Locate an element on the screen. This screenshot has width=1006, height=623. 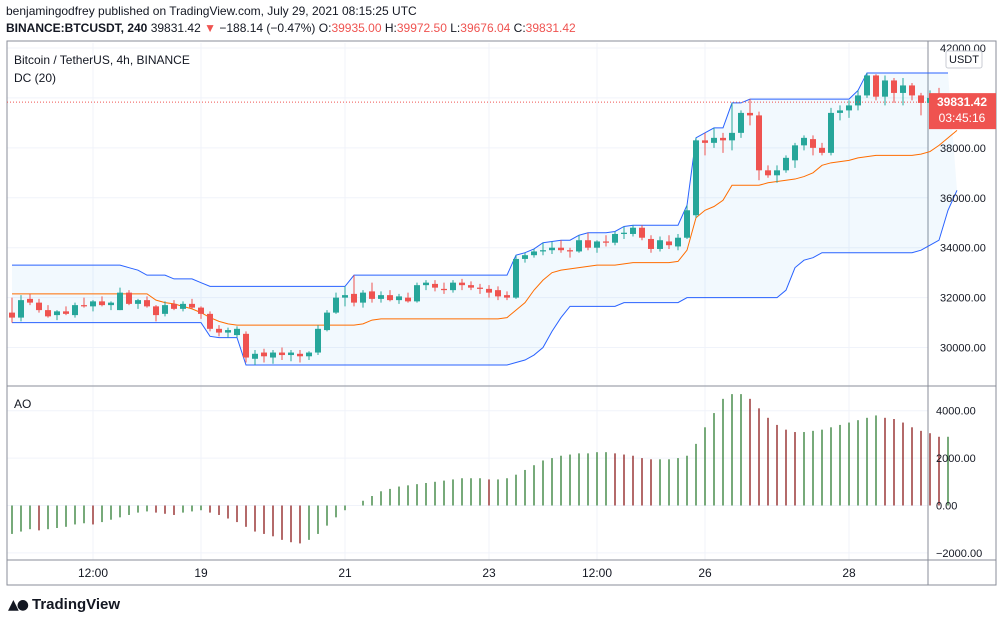
ao-tick-label: 2000.00 is located at coordinates (956, 459).